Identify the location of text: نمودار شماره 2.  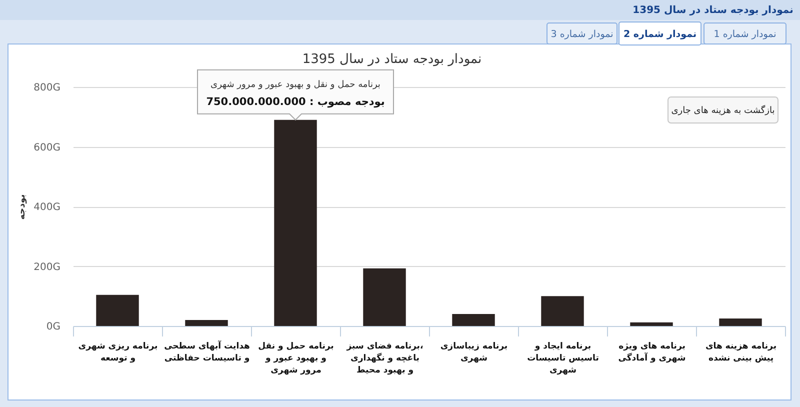
(660, 34).